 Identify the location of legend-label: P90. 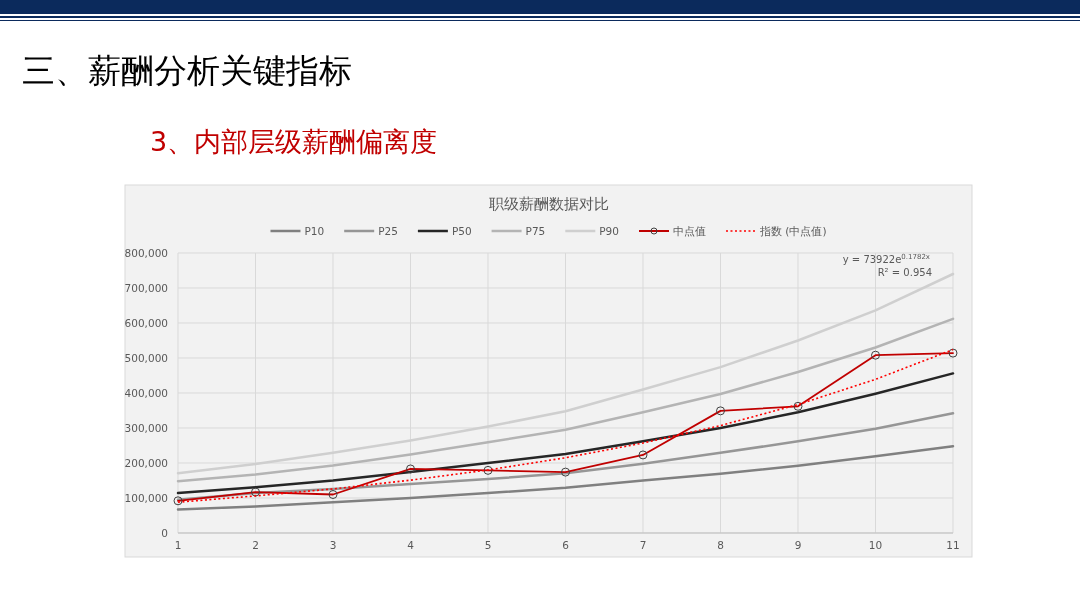
(609, 231).